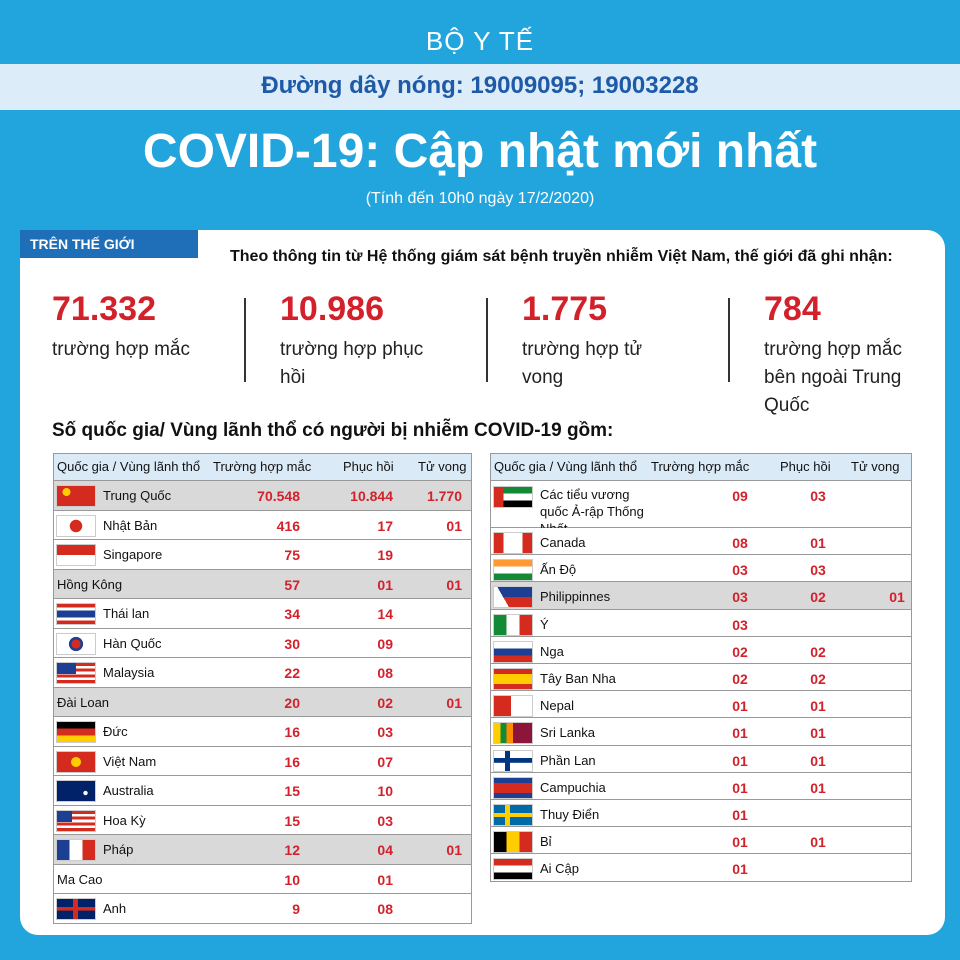 This screenshot has height=960, width=960. What do you see at coordinates (292, 614) in the screenshot?
I see `count: 34` at bounding box center [292, 614].